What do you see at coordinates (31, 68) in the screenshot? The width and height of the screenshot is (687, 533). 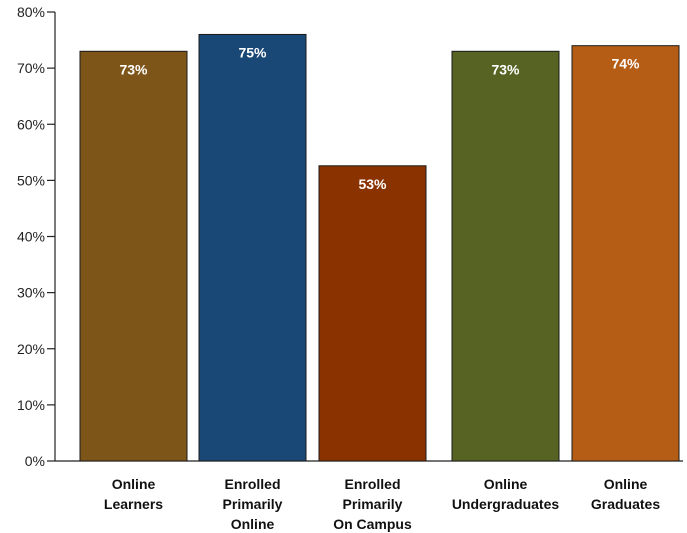 I see `y-tick-label: 70%` at bounding box center [31, 68].